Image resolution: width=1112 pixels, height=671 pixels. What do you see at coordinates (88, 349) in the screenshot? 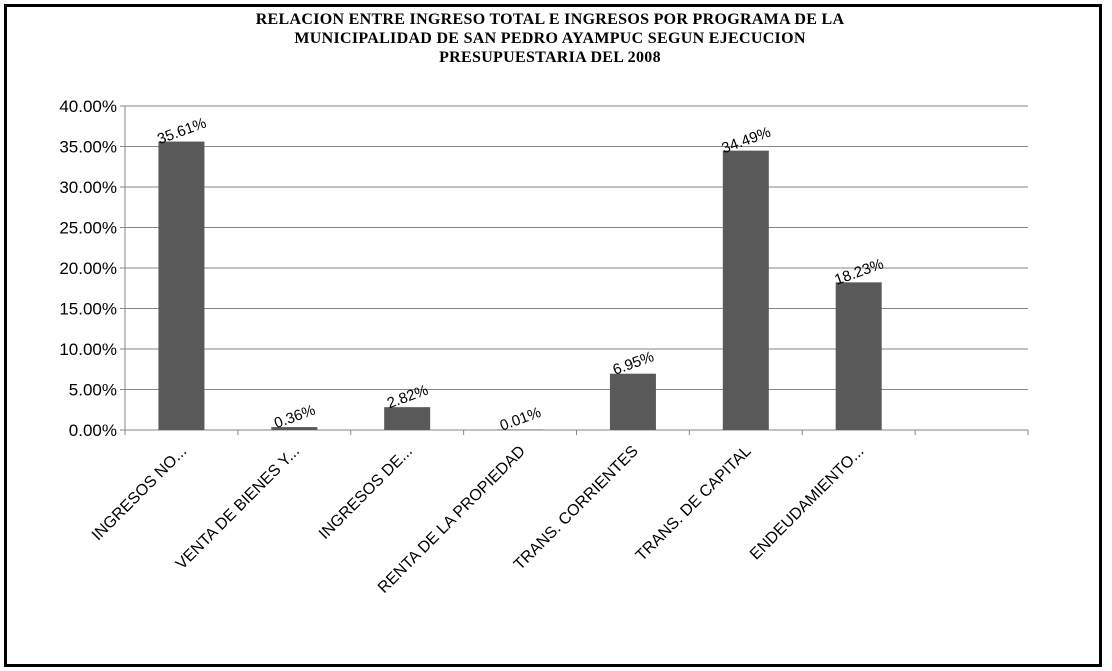
I see `y-tick-label: 10.00%` at bounding box center [88, 349].